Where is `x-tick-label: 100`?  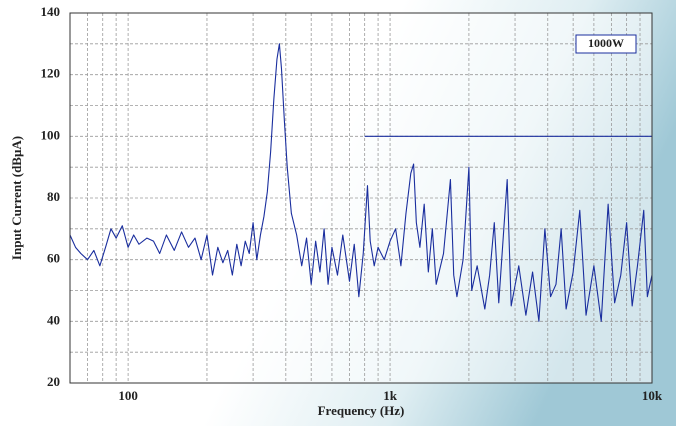
x-tick-label: 100 is located at coordinates (128, 395).